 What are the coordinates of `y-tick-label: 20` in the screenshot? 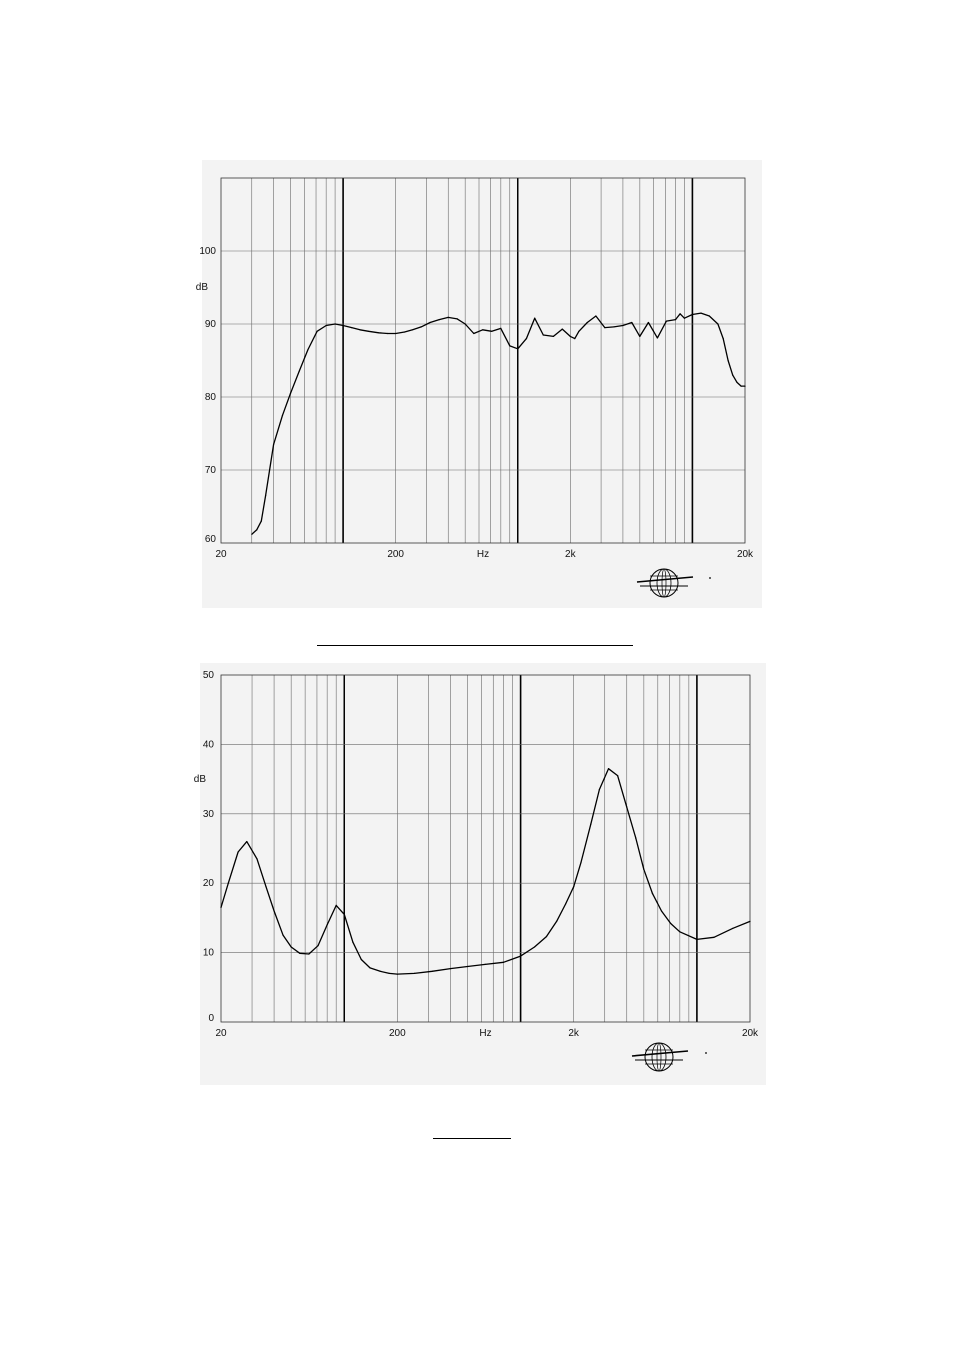 It's located at (209, 883).